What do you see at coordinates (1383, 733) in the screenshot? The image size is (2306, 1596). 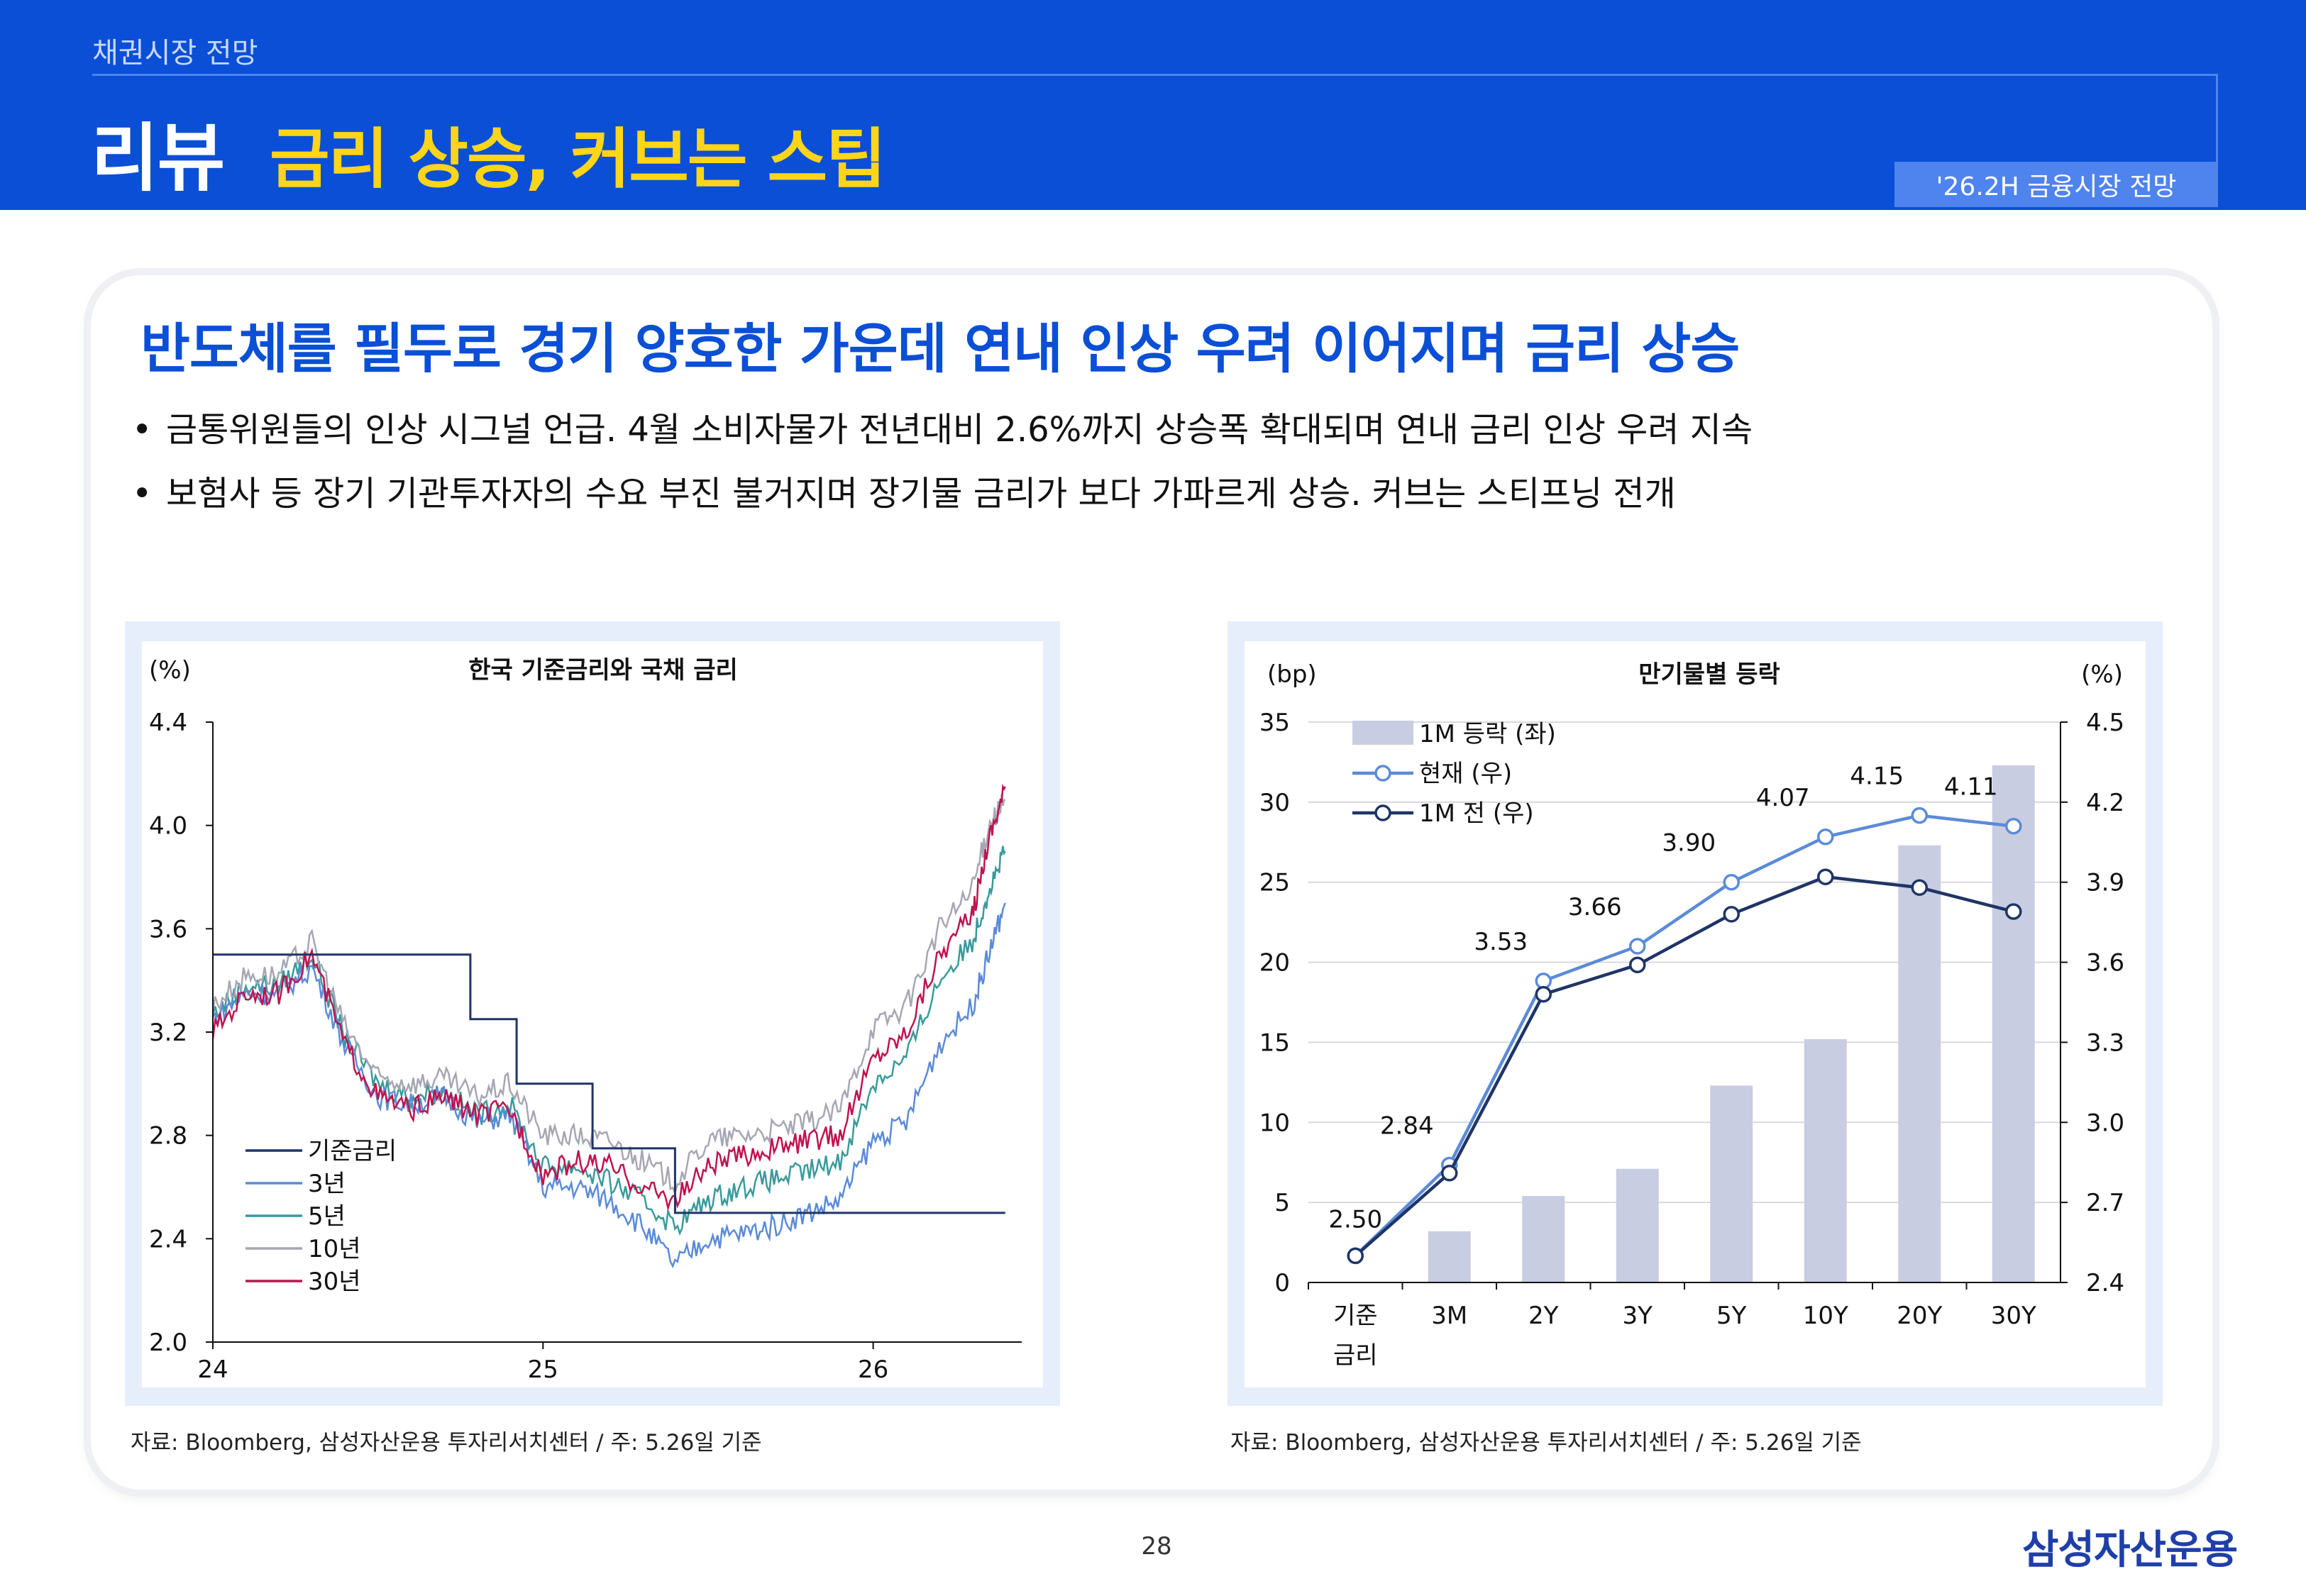 I see `legend-swatch` at bounding box center [1383, 733].